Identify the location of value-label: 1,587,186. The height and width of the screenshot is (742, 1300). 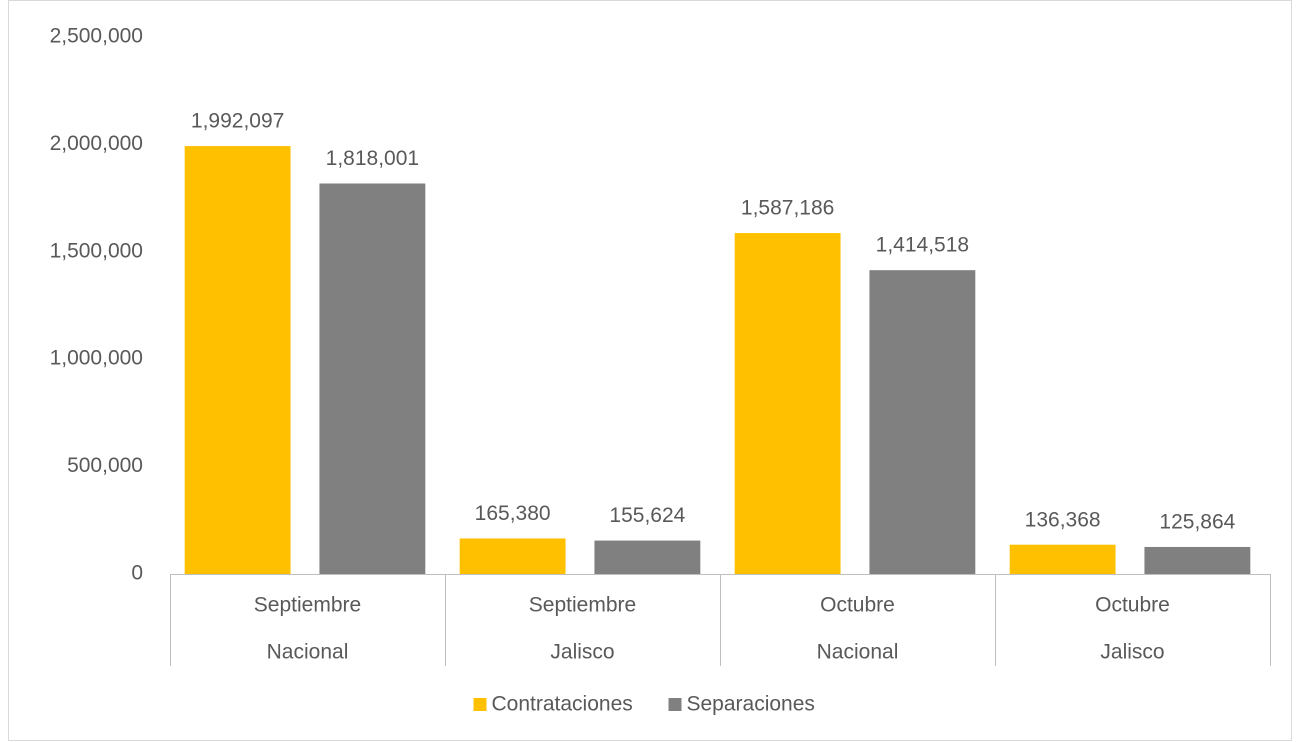
(787, 208).